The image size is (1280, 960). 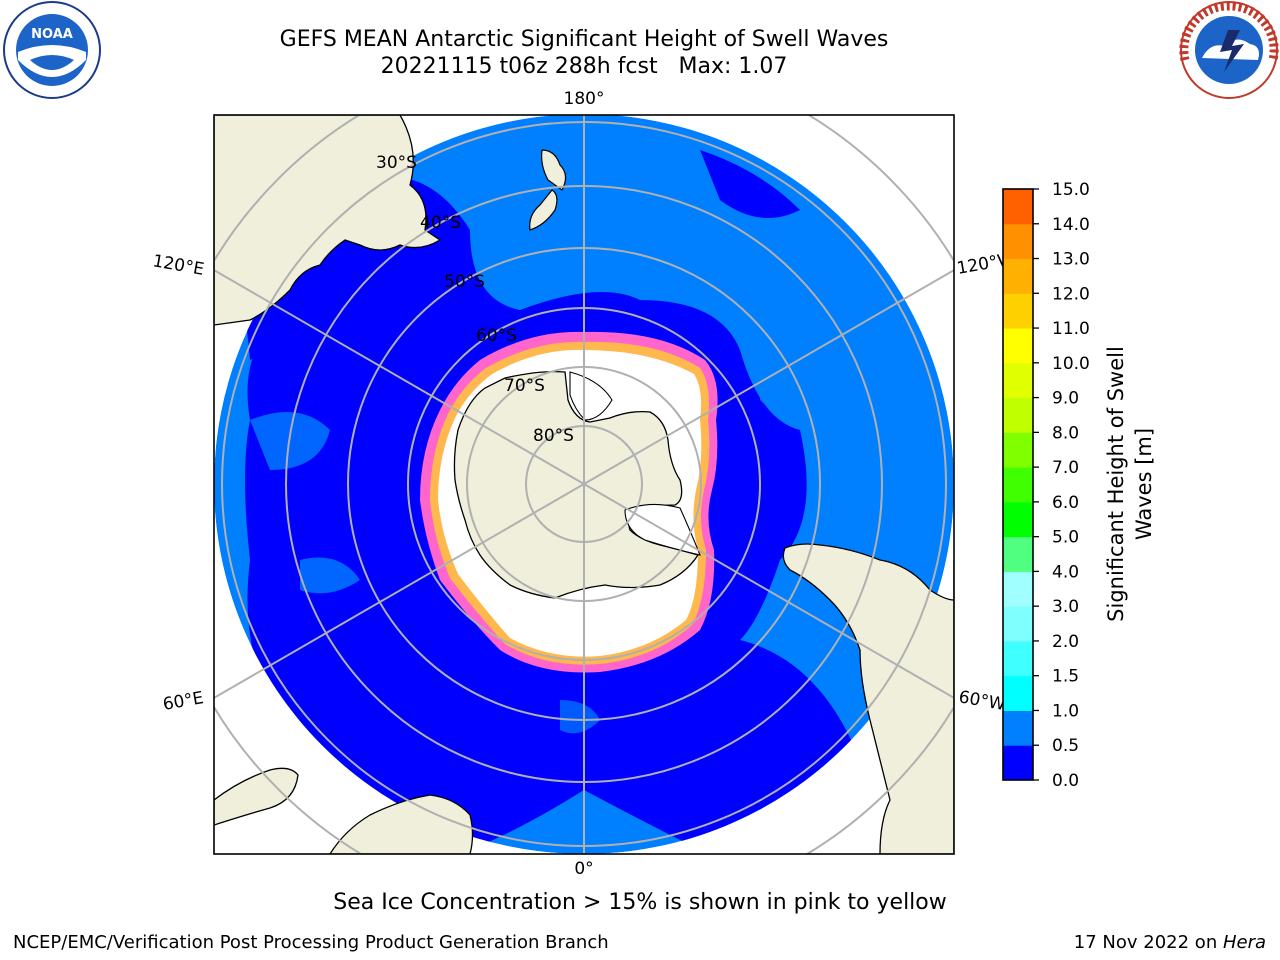 I want to click on lon-label-120e: 120°E, so click(x=178, y=265).